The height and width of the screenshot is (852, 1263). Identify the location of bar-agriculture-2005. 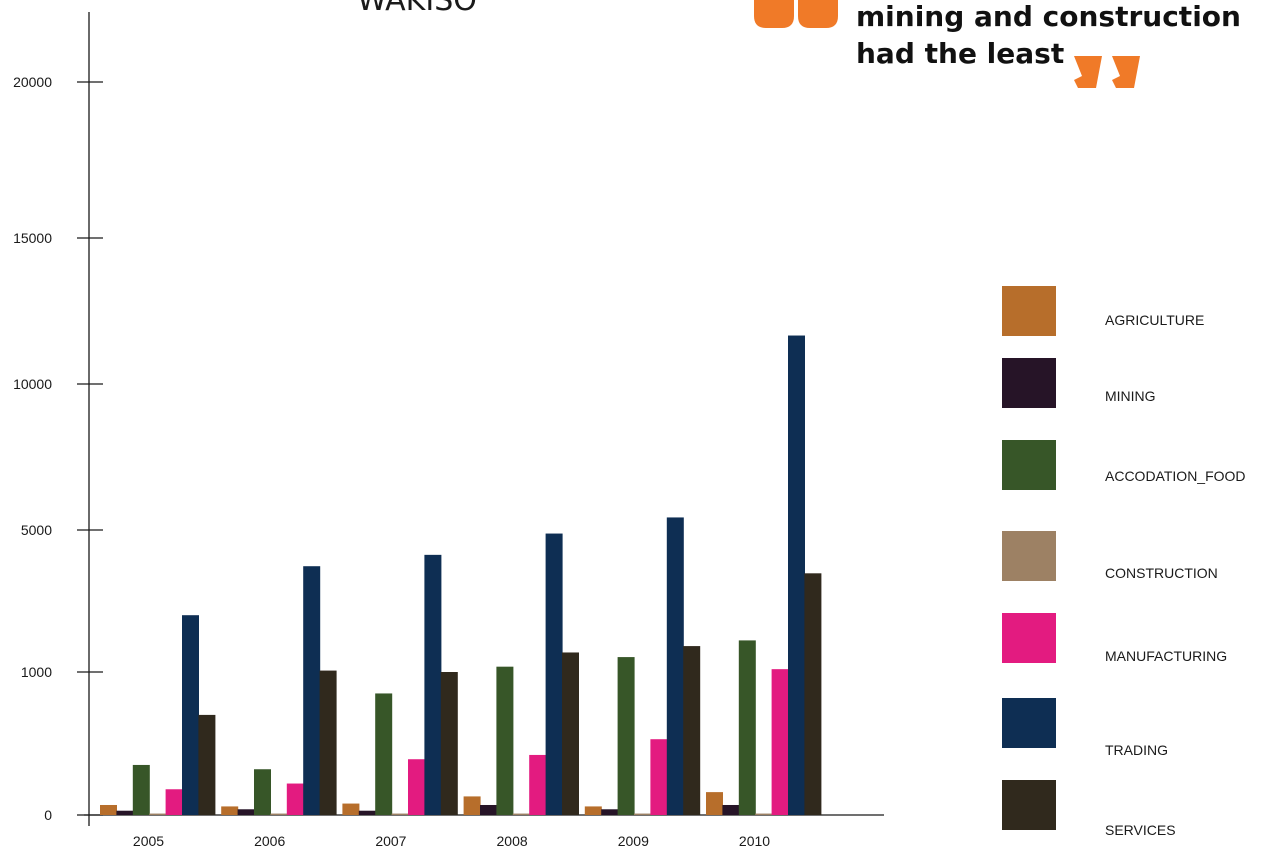
(108, 809).